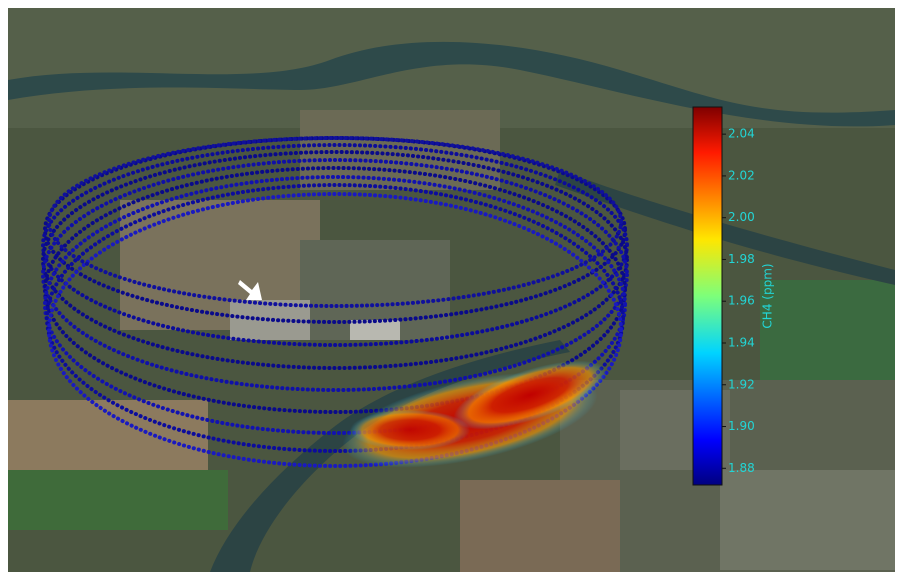  I want to click on colorbar-tick-label: 1.94, so click(741, 342).